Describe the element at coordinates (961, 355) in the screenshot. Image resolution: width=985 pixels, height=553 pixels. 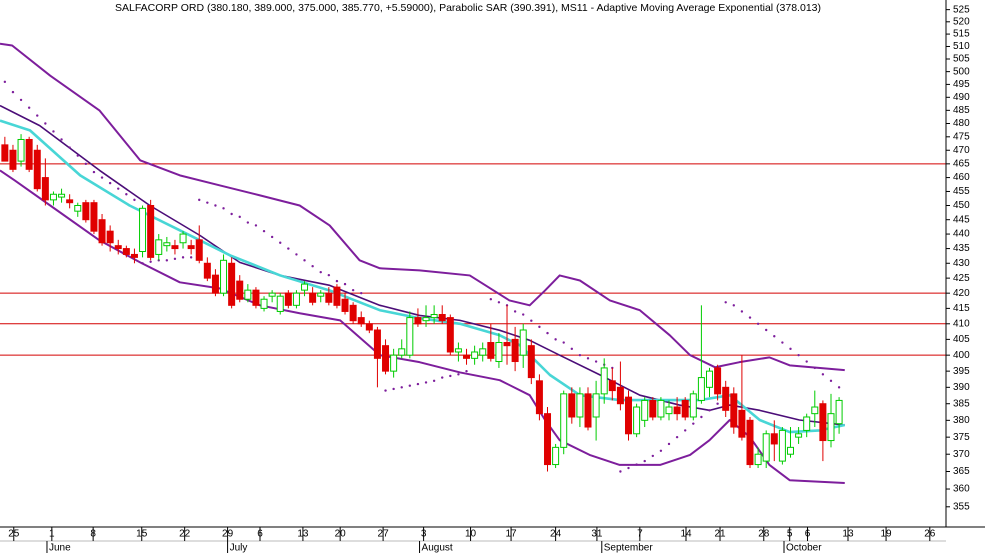
I see `y-tick-label: 400` at that location.